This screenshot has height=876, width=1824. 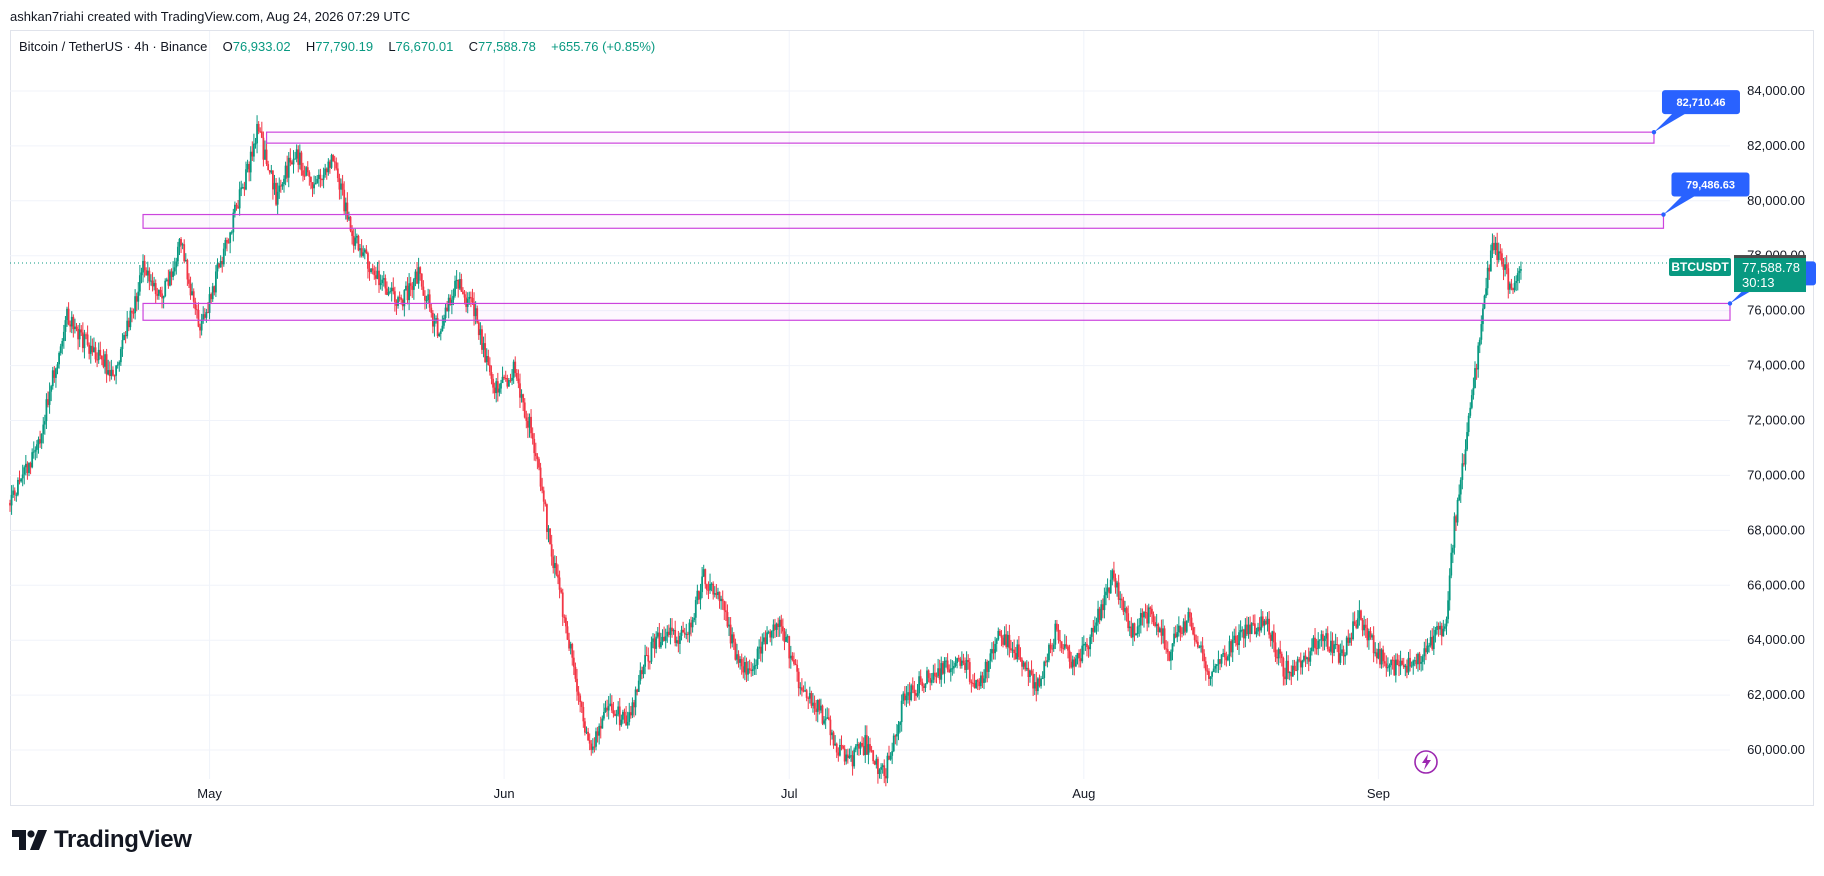 What do you see at coordinates (1771, 267) in the screenshot?
I see `last-price-label: 77,588.78` at bounding box center [1771, 267].